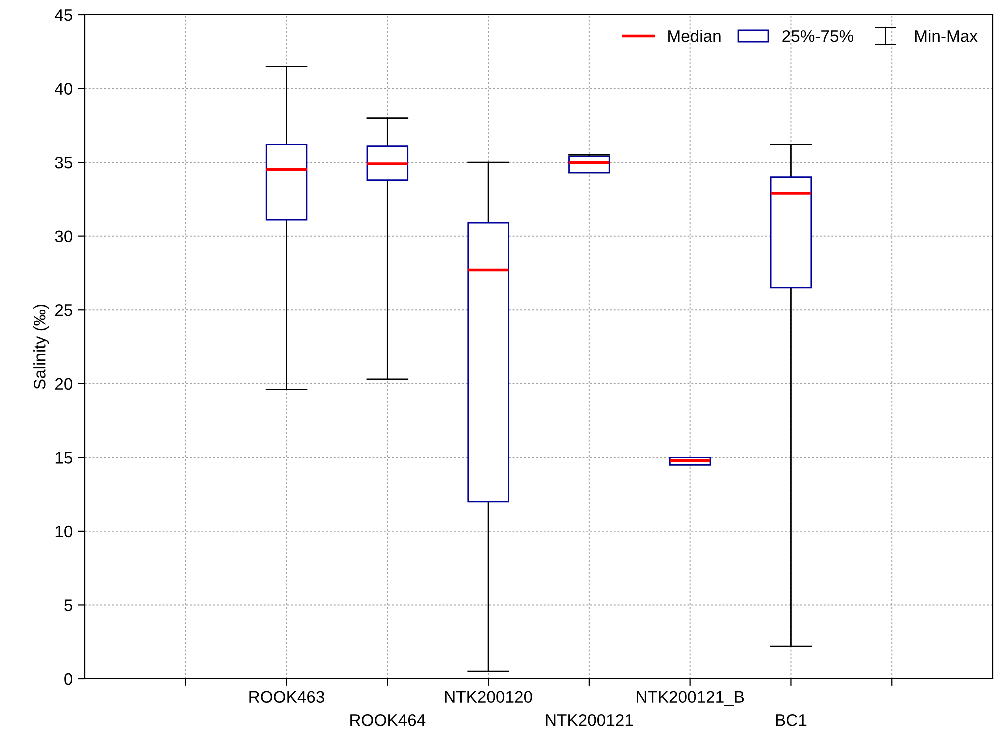  What do you see at coordinates (287, 697) in the screenshot?
I see `x-tick-label: ROOK463` at bounding box center [287, 697].